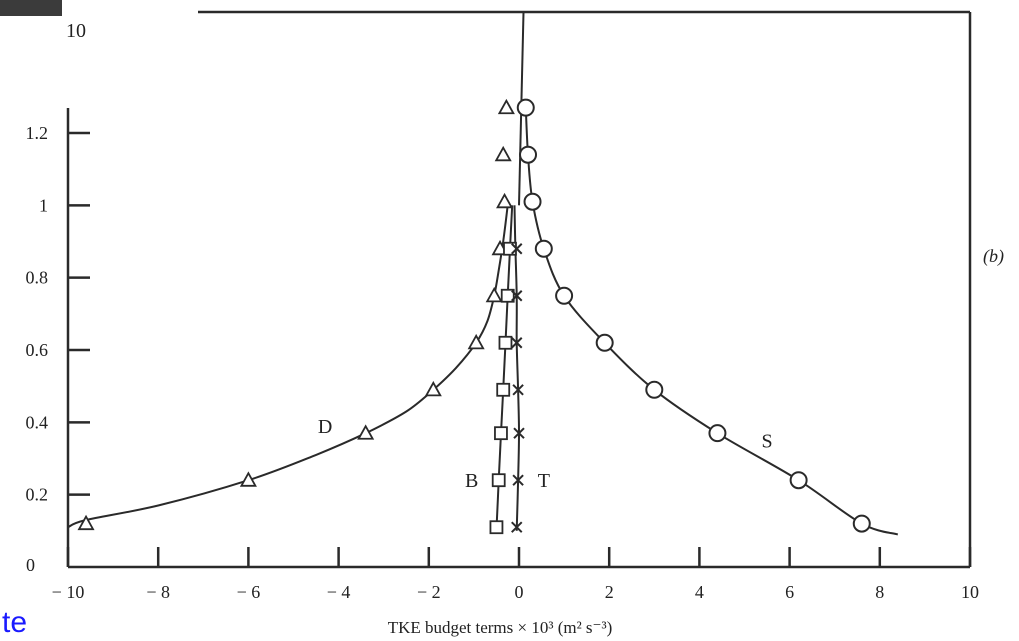 This screenshot has height=641, width=1019. I want to click on x-tick-label: 6, so click(789, 592).